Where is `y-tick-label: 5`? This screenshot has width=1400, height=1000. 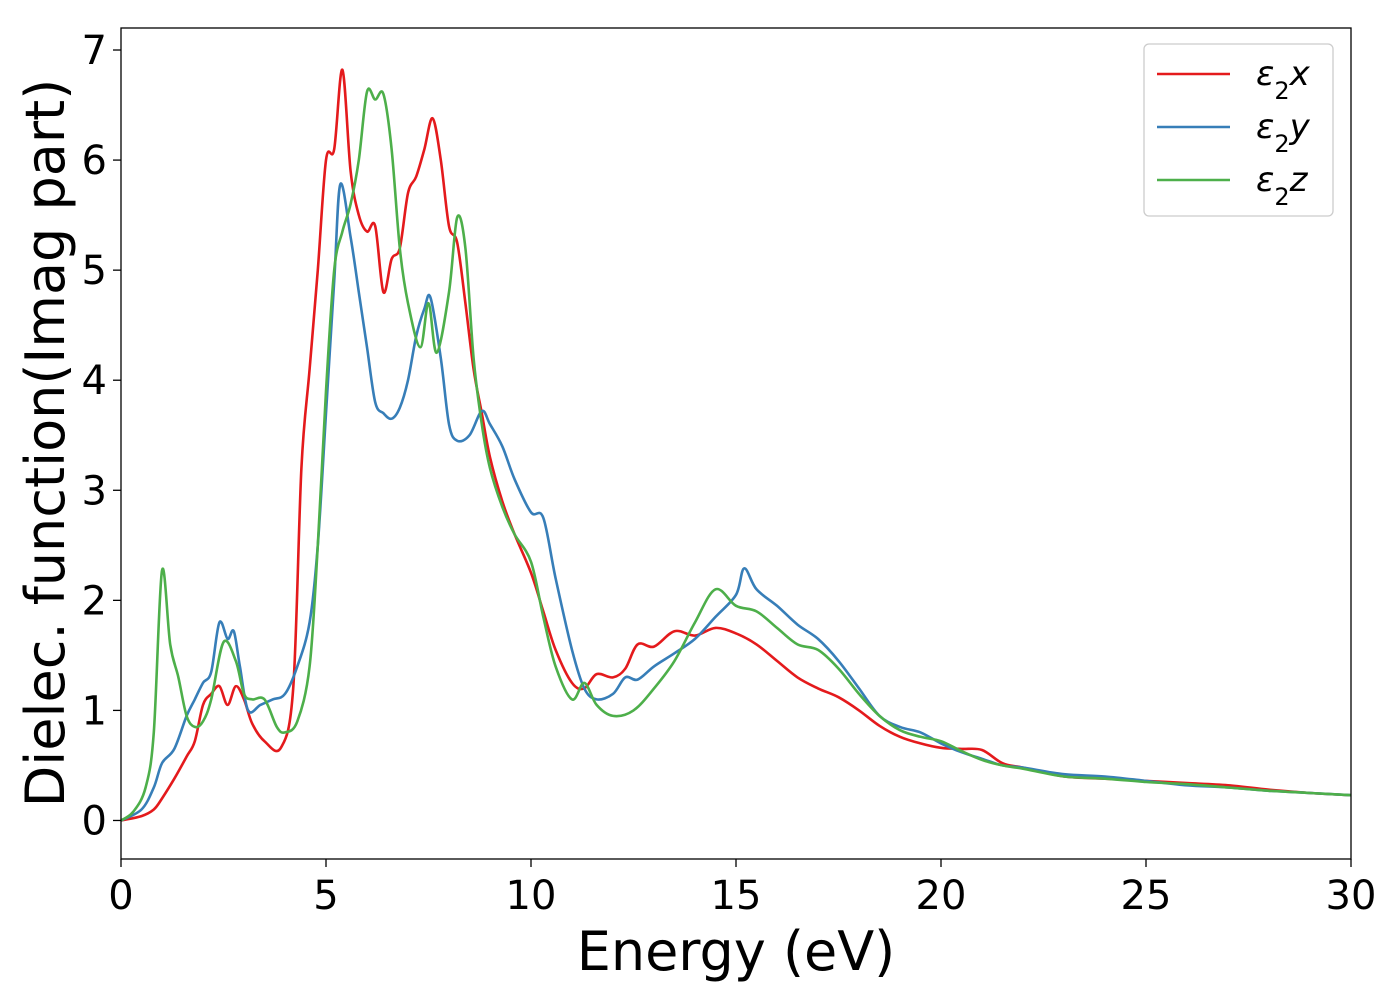
y-tick-label: 5 is located at coordinates (94, 271).